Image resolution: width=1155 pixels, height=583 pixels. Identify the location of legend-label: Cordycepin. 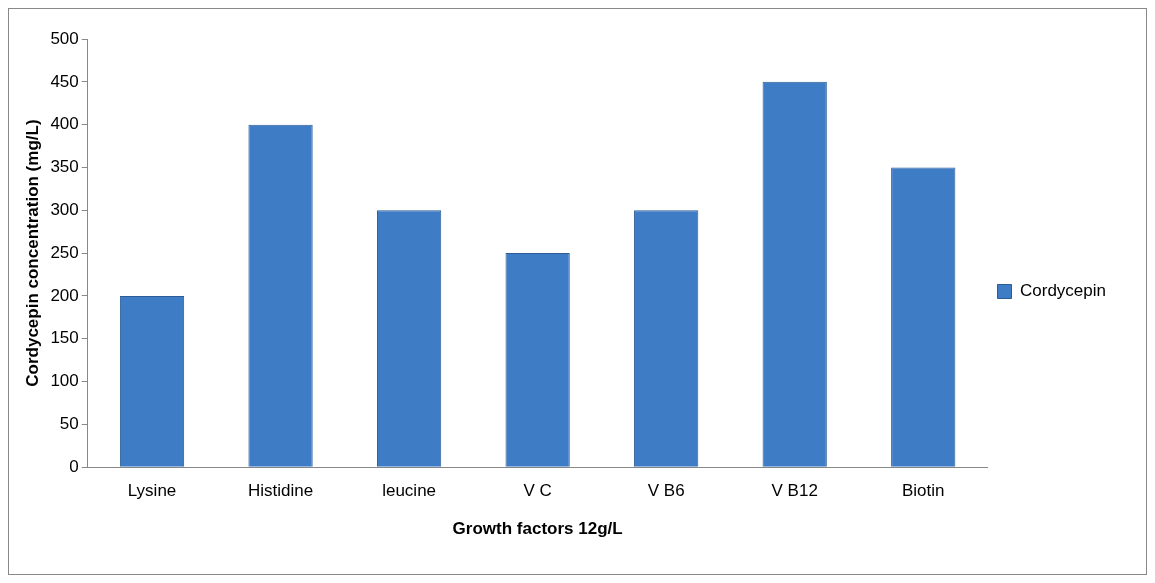
(1063, 291).